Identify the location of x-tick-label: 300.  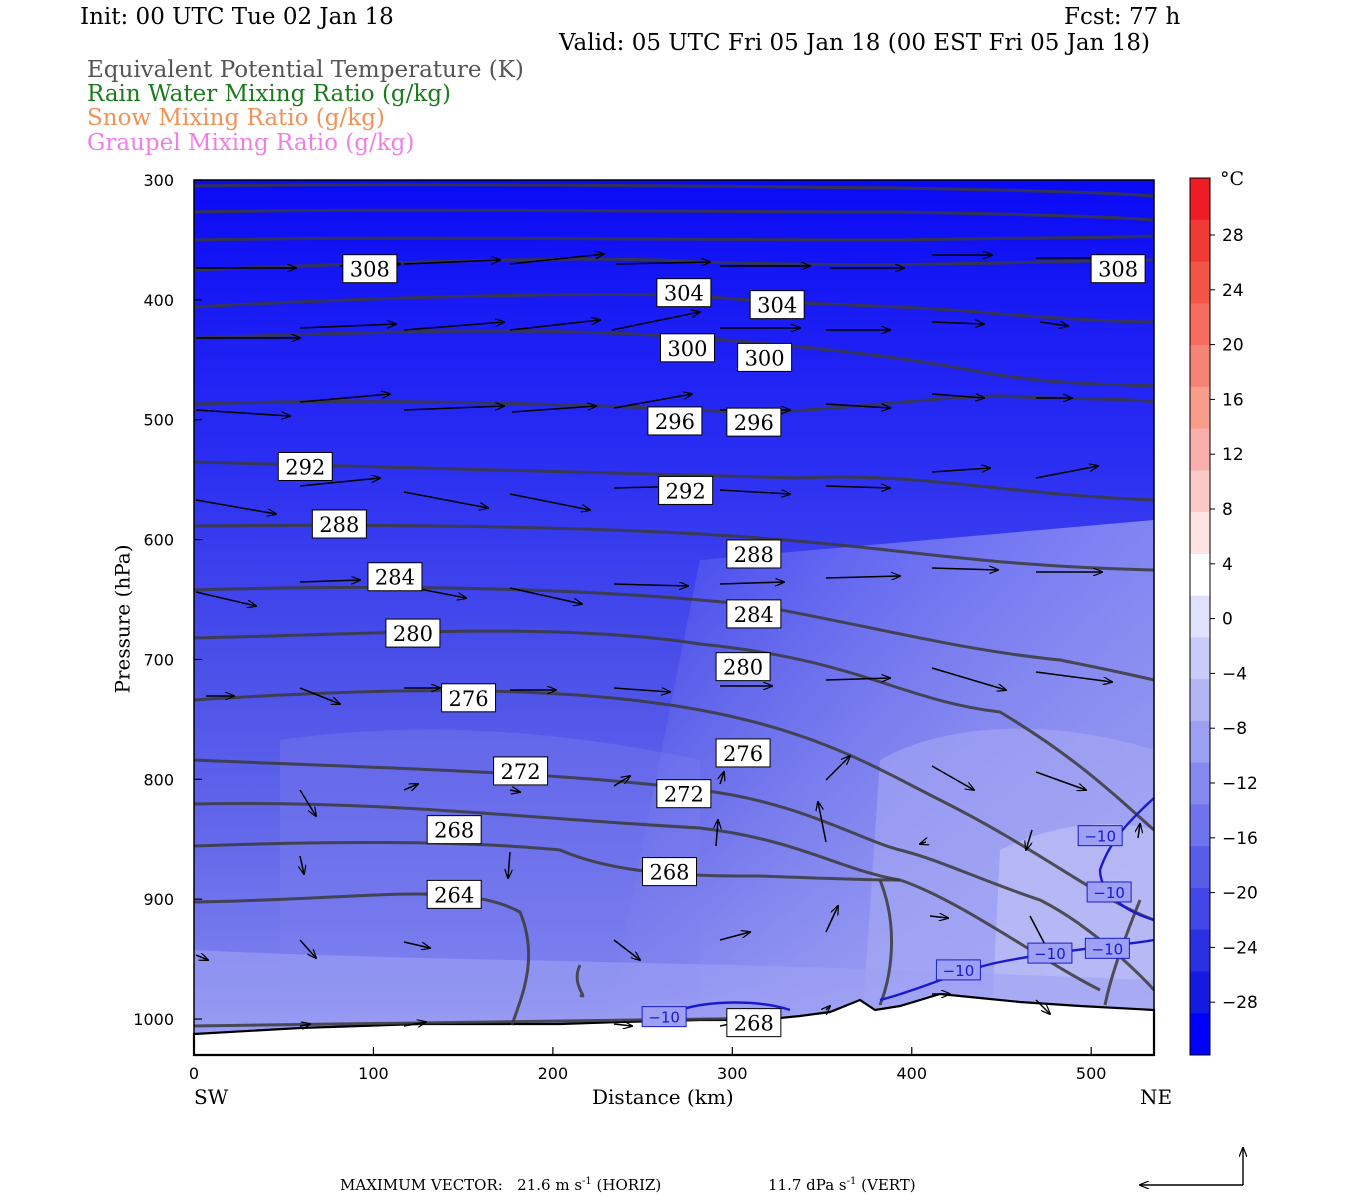
(732, 1073).